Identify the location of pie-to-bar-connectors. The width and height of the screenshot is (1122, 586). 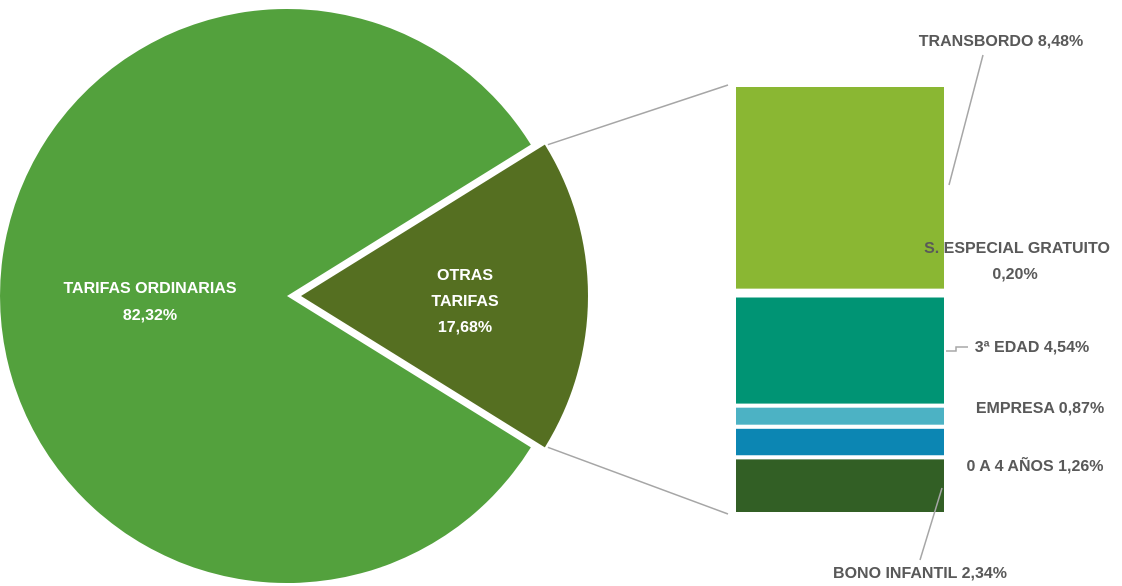
(638, 299).